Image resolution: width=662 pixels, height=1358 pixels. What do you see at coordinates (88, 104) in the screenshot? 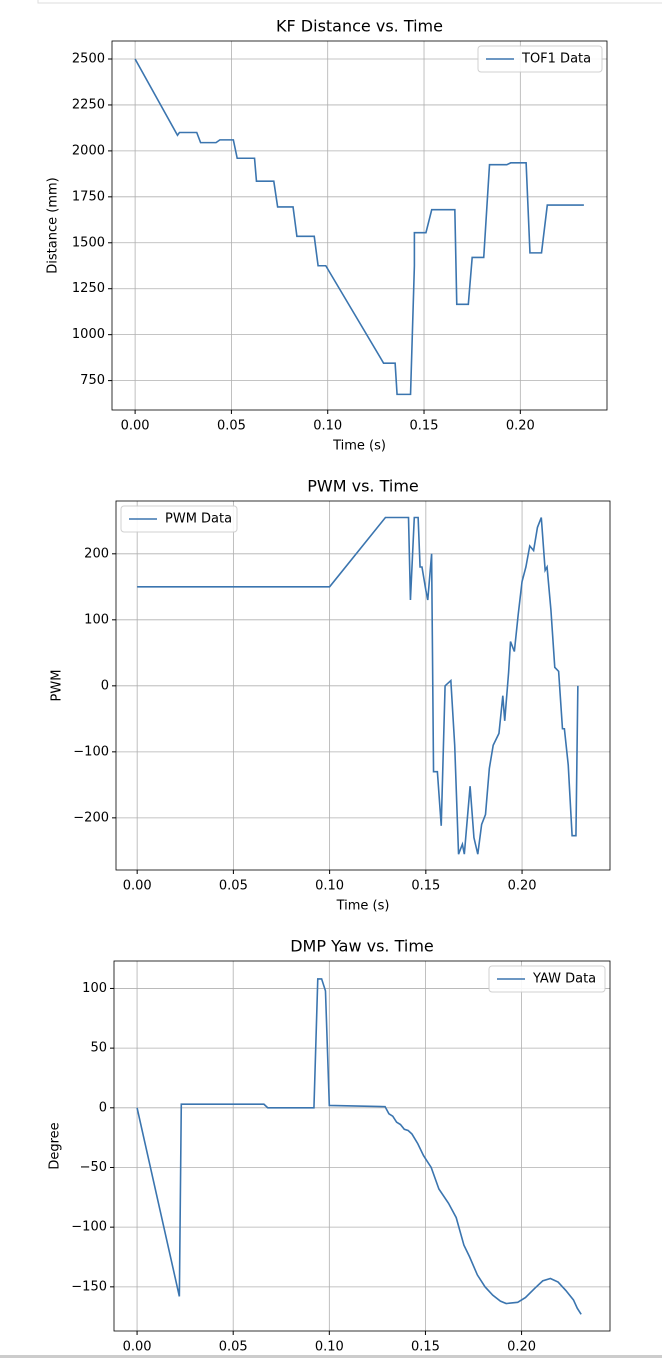
I see `y-tick-label: 2250` at bounding box center [88, 104].